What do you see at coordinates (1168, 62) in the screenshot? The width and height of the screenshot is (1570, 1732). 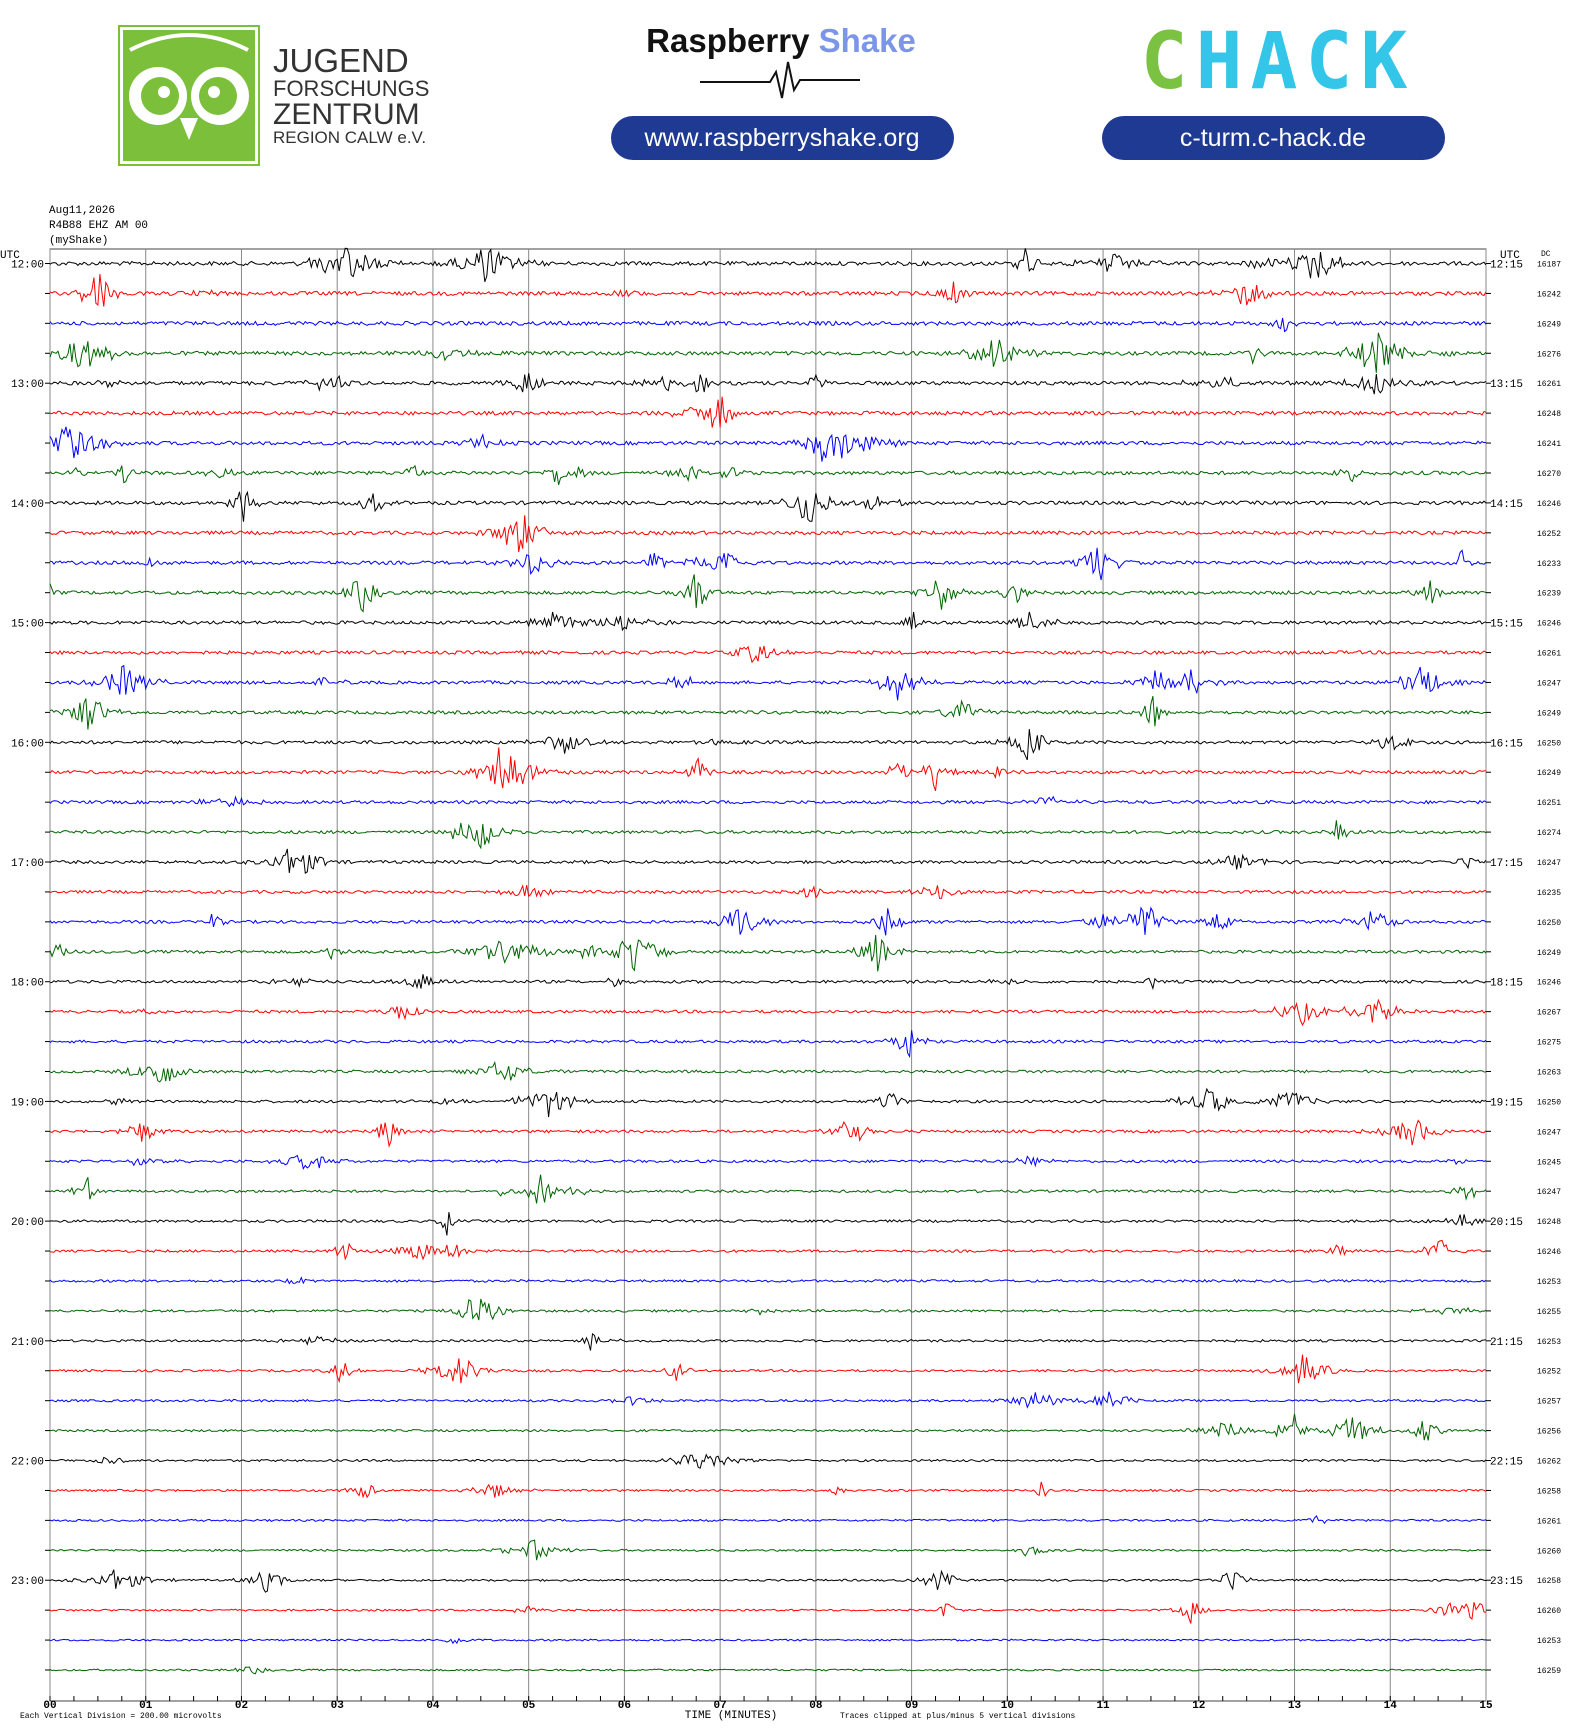 I see `chack-c: C` at bounding box center [1168, 62].